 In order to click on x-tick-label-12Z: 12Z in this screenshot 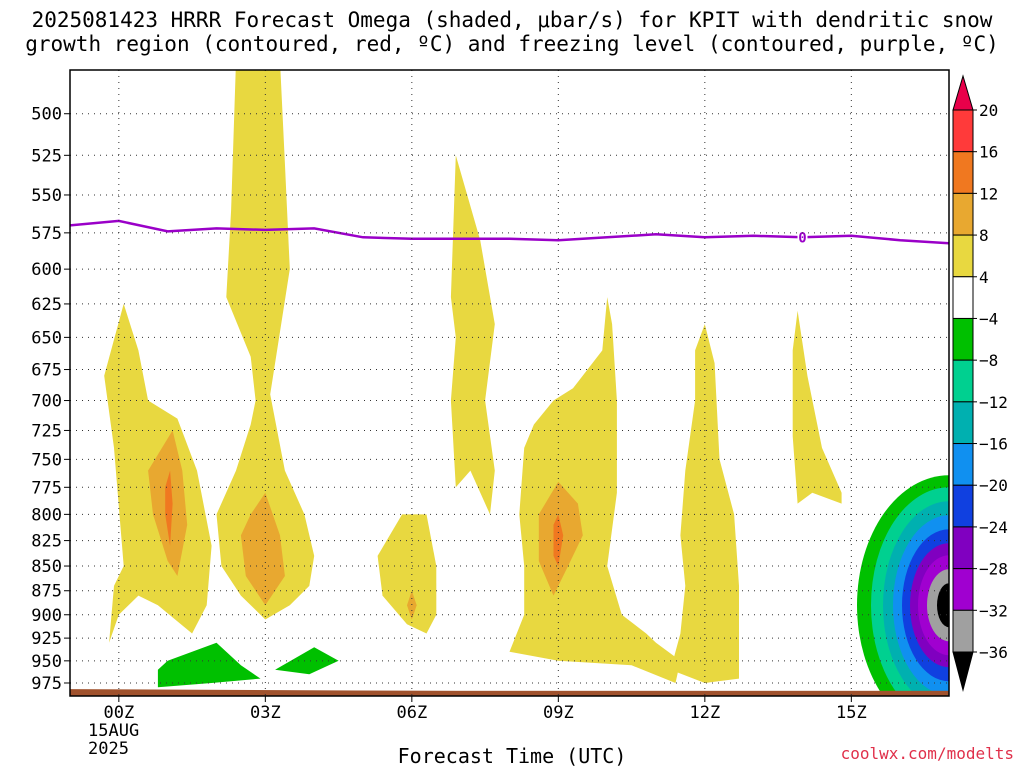, I will do `click(704, 713)`.